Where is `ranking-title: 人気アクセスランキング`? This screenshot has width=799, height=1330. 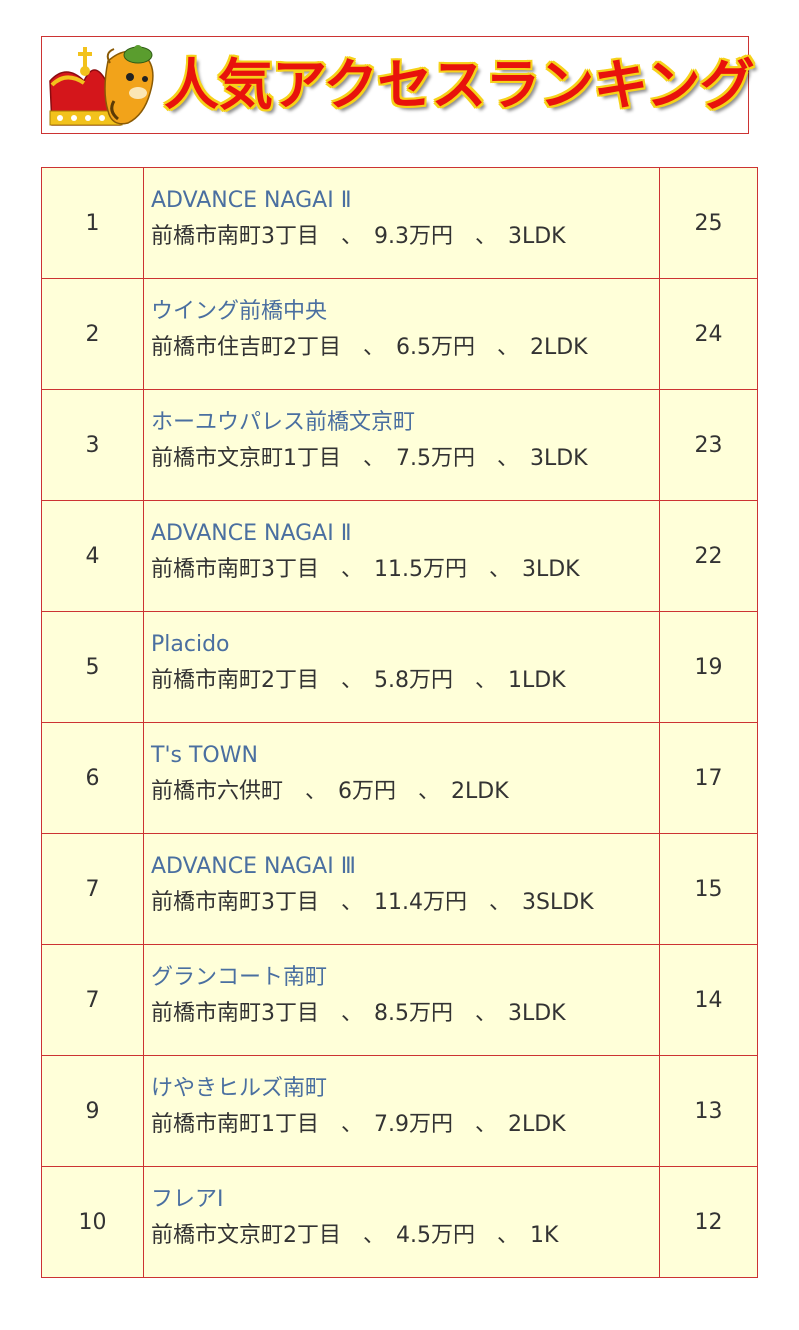 ranking-title: 人気アクセスランキング is located at coordinates (459, 85).